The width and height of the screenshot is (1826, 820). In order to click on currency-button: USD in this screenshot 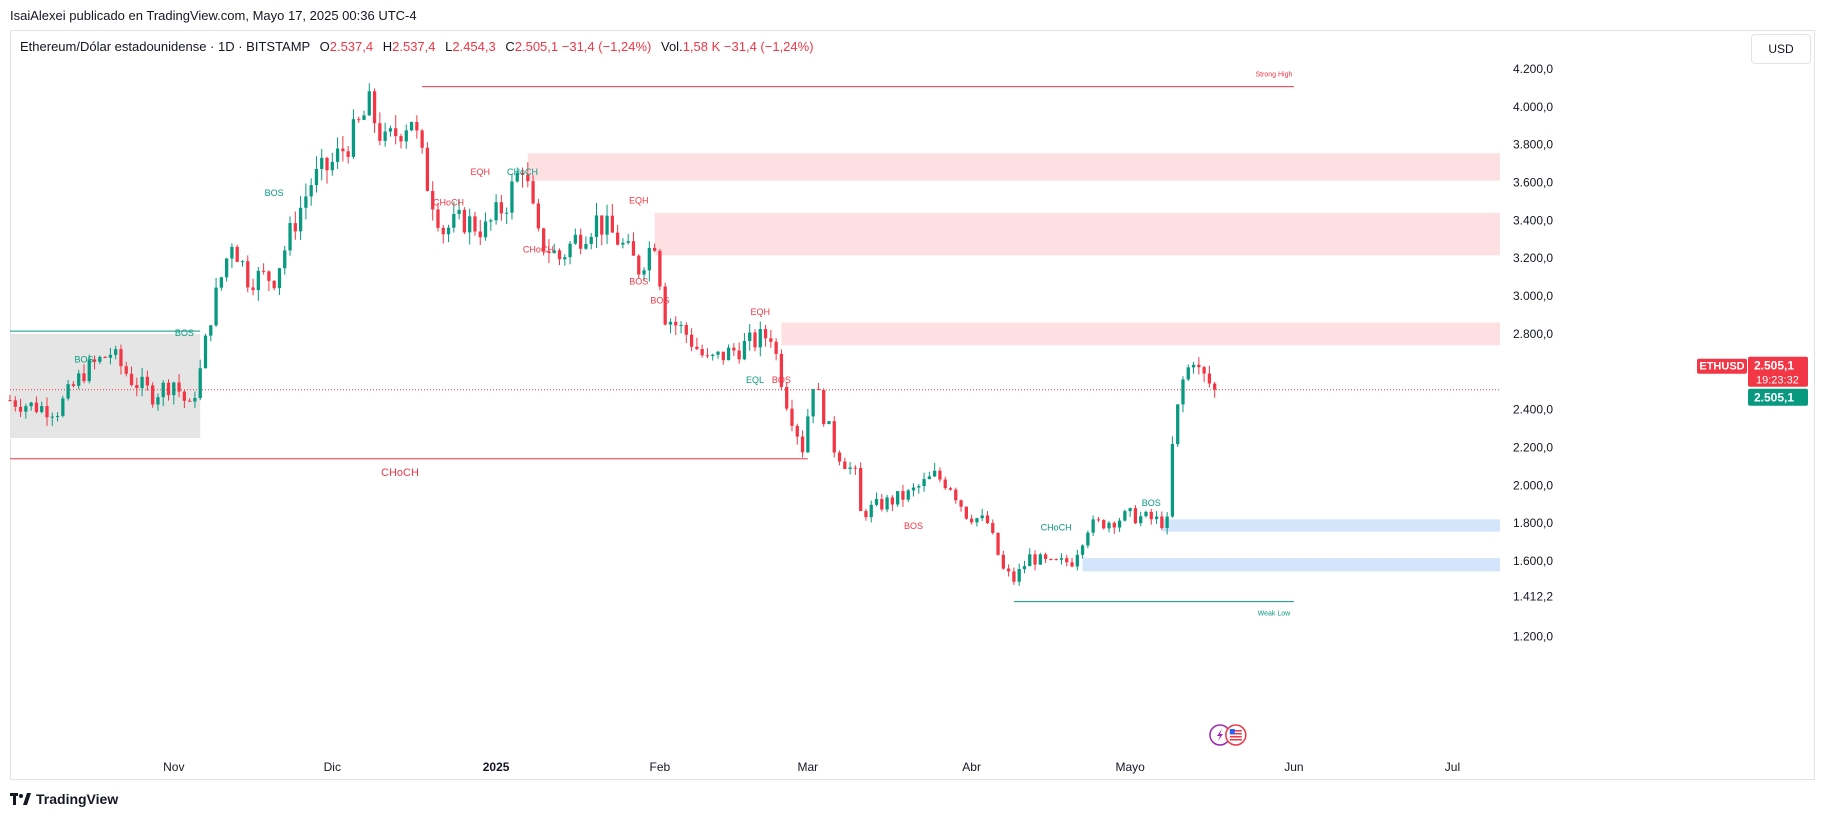, I will do `click(1781, 49)`.